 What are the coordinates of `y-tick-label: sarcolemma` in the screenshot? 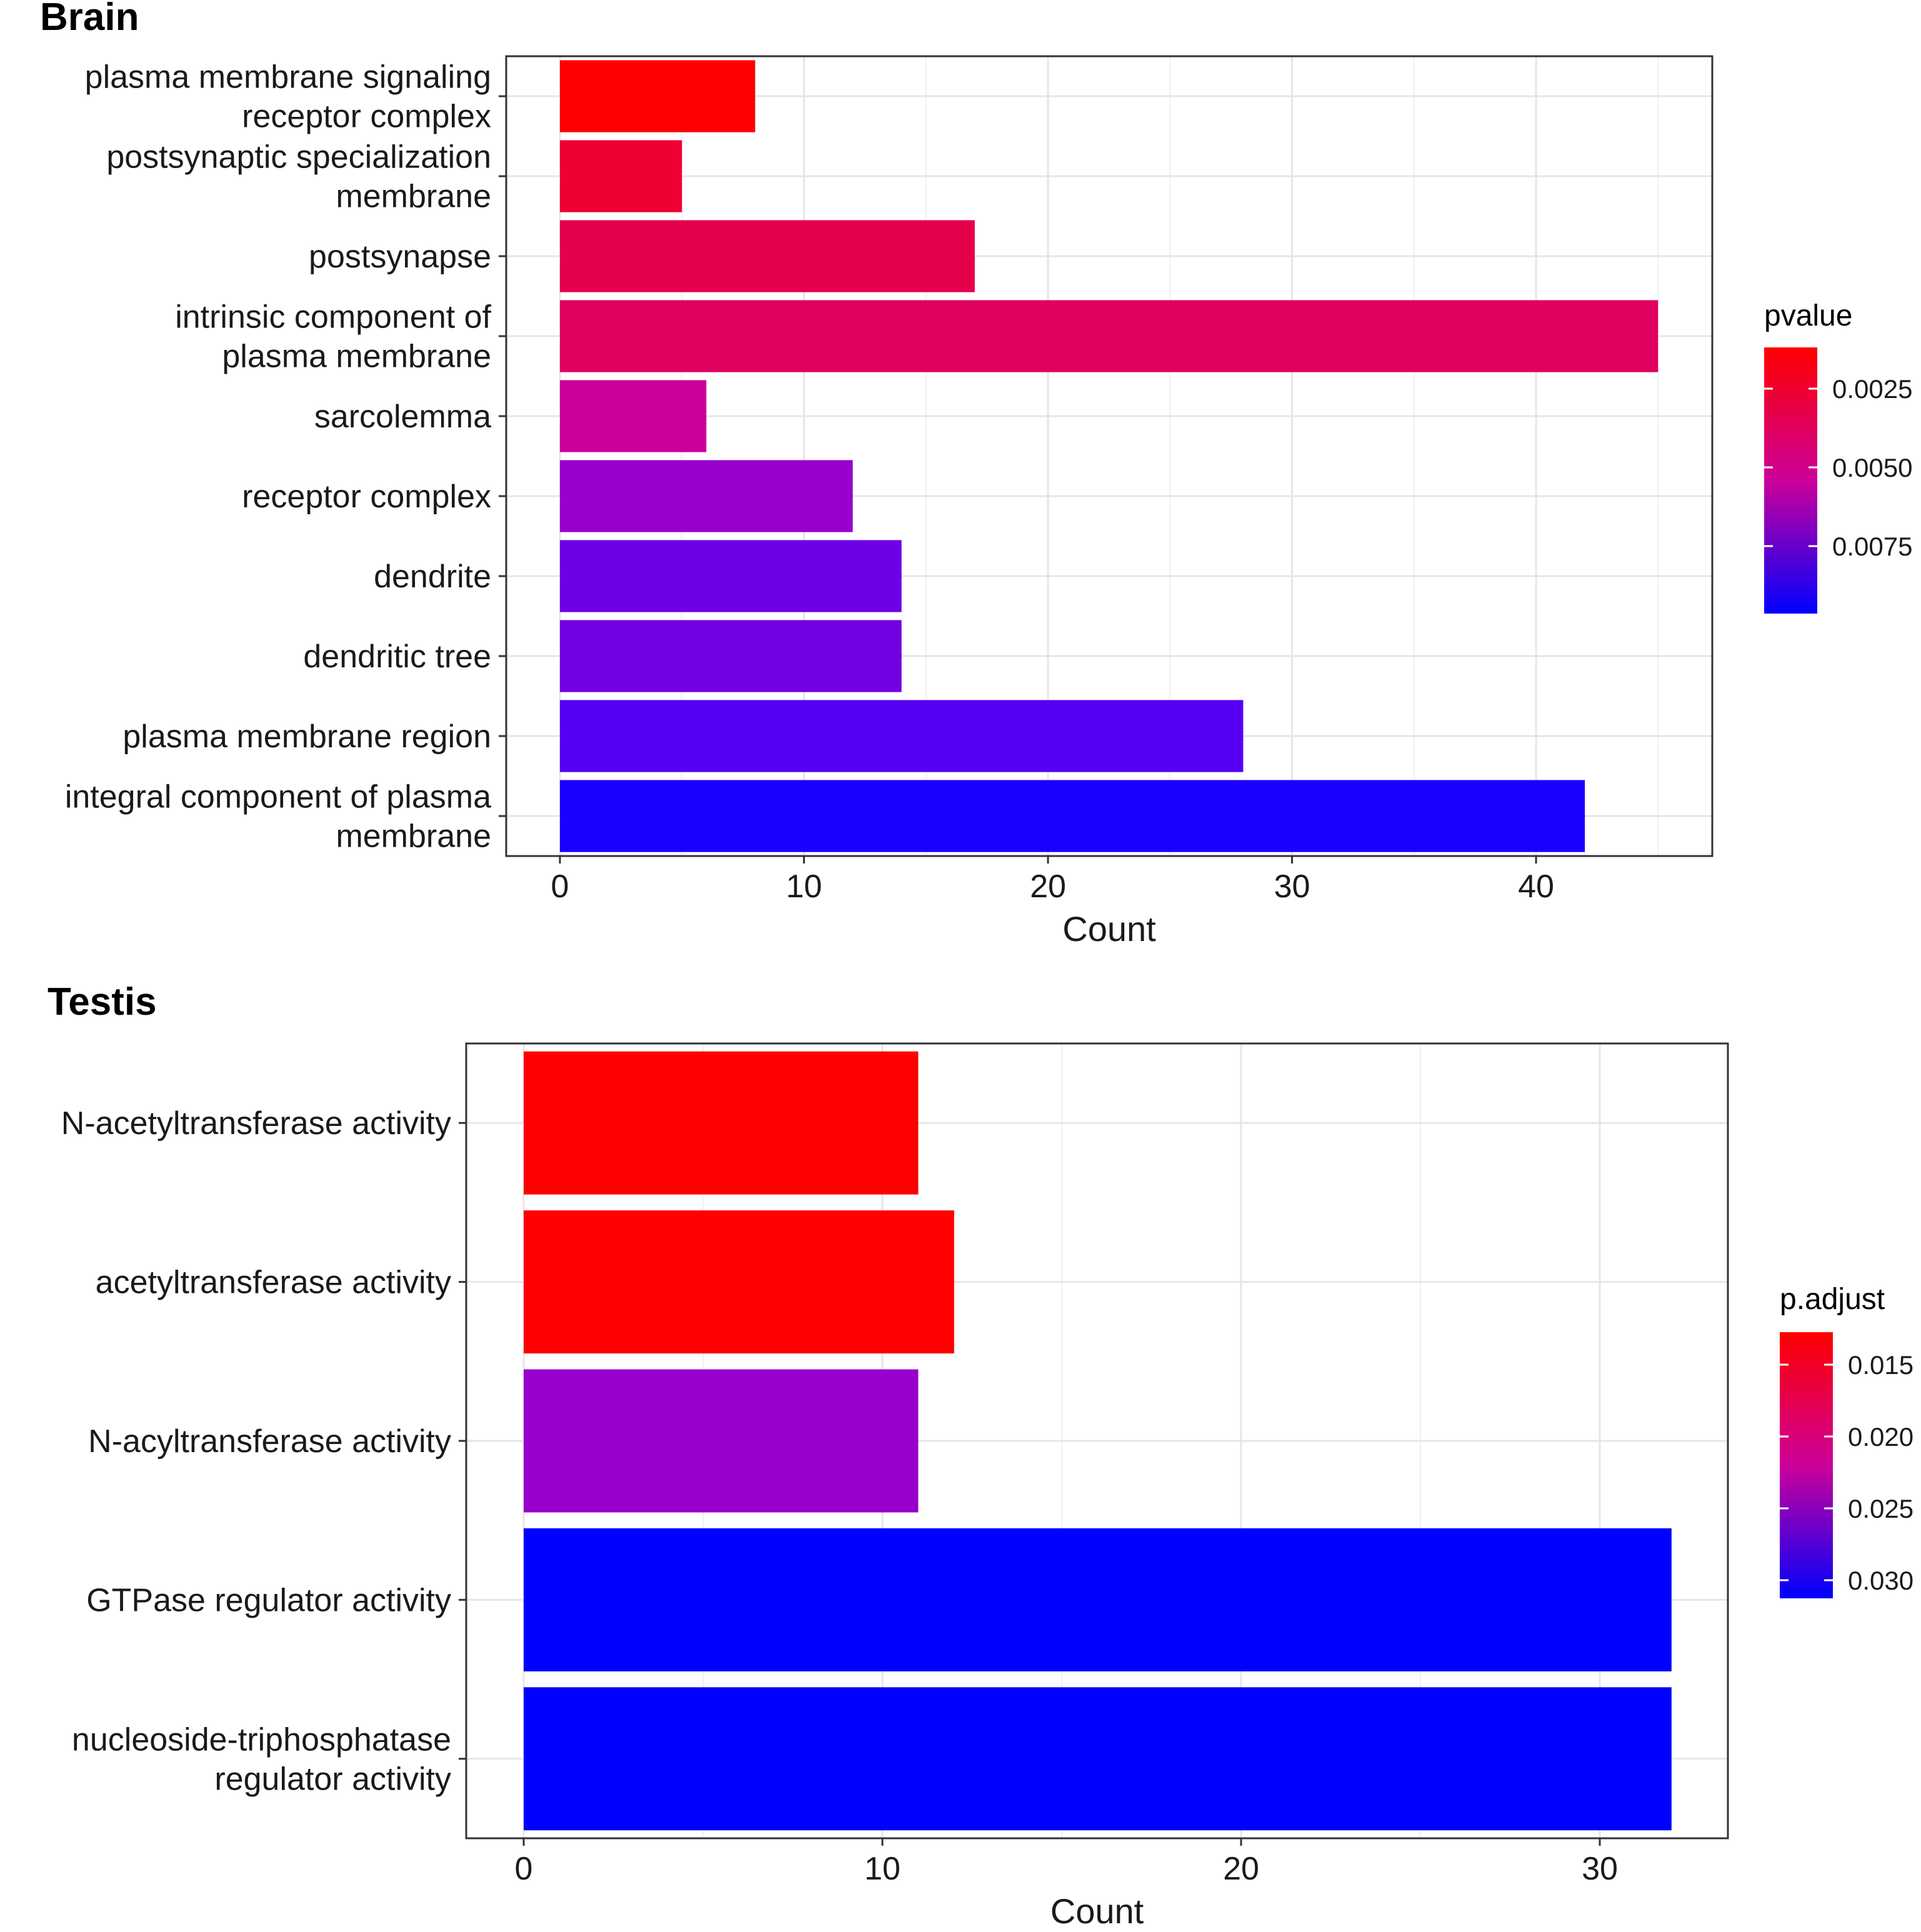 It's located at (403, 417).